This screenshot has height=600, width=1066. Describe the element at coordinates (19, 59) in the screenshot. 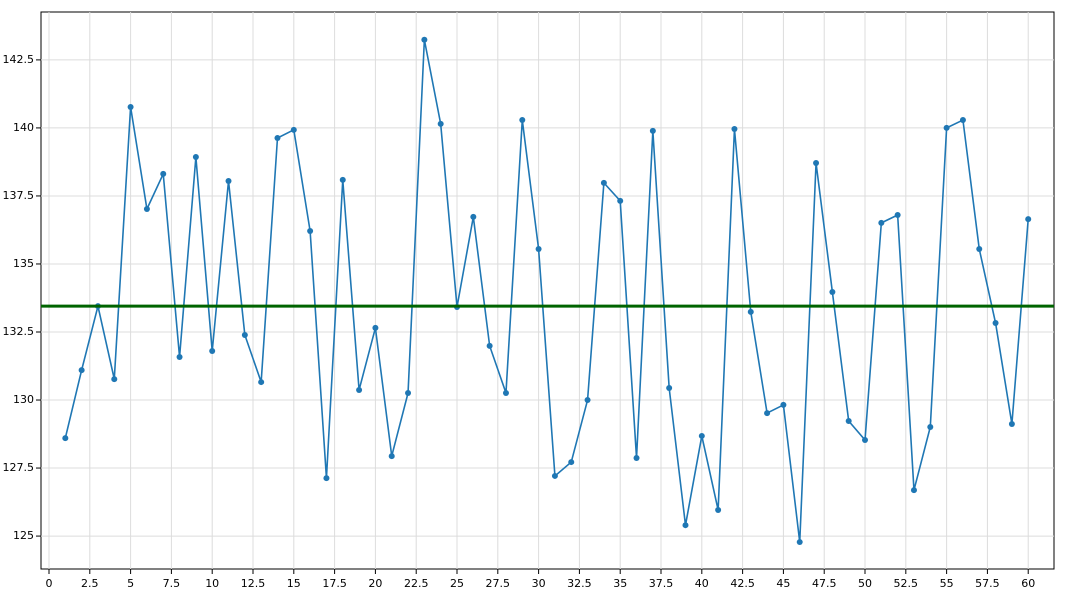

I see `y-tick-label: 142.5` at that location.